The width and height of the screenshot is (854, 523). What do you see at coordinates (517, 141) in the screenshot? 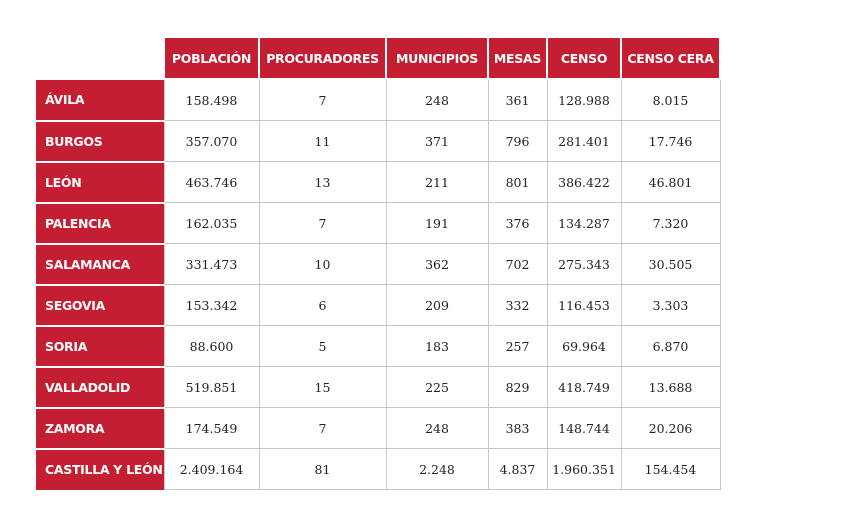
I see `table-cell: 796` at bounding box center [517, 141].